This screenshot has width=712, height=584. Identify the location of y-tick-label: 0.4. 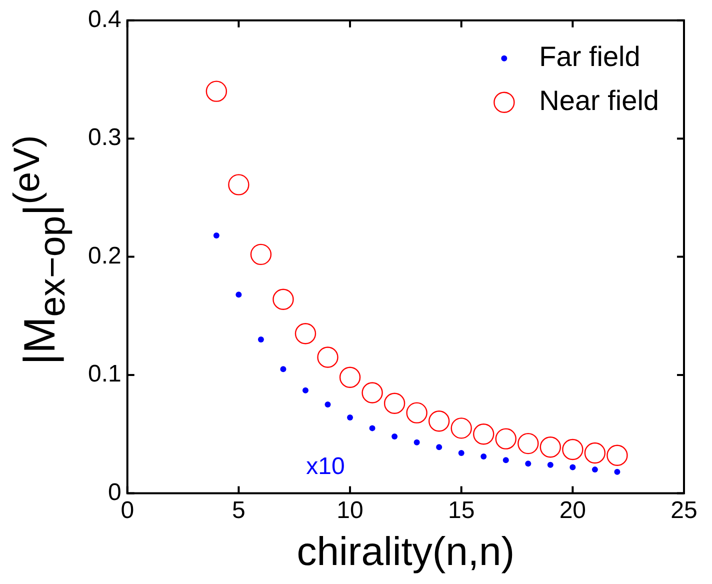
(105, 20).